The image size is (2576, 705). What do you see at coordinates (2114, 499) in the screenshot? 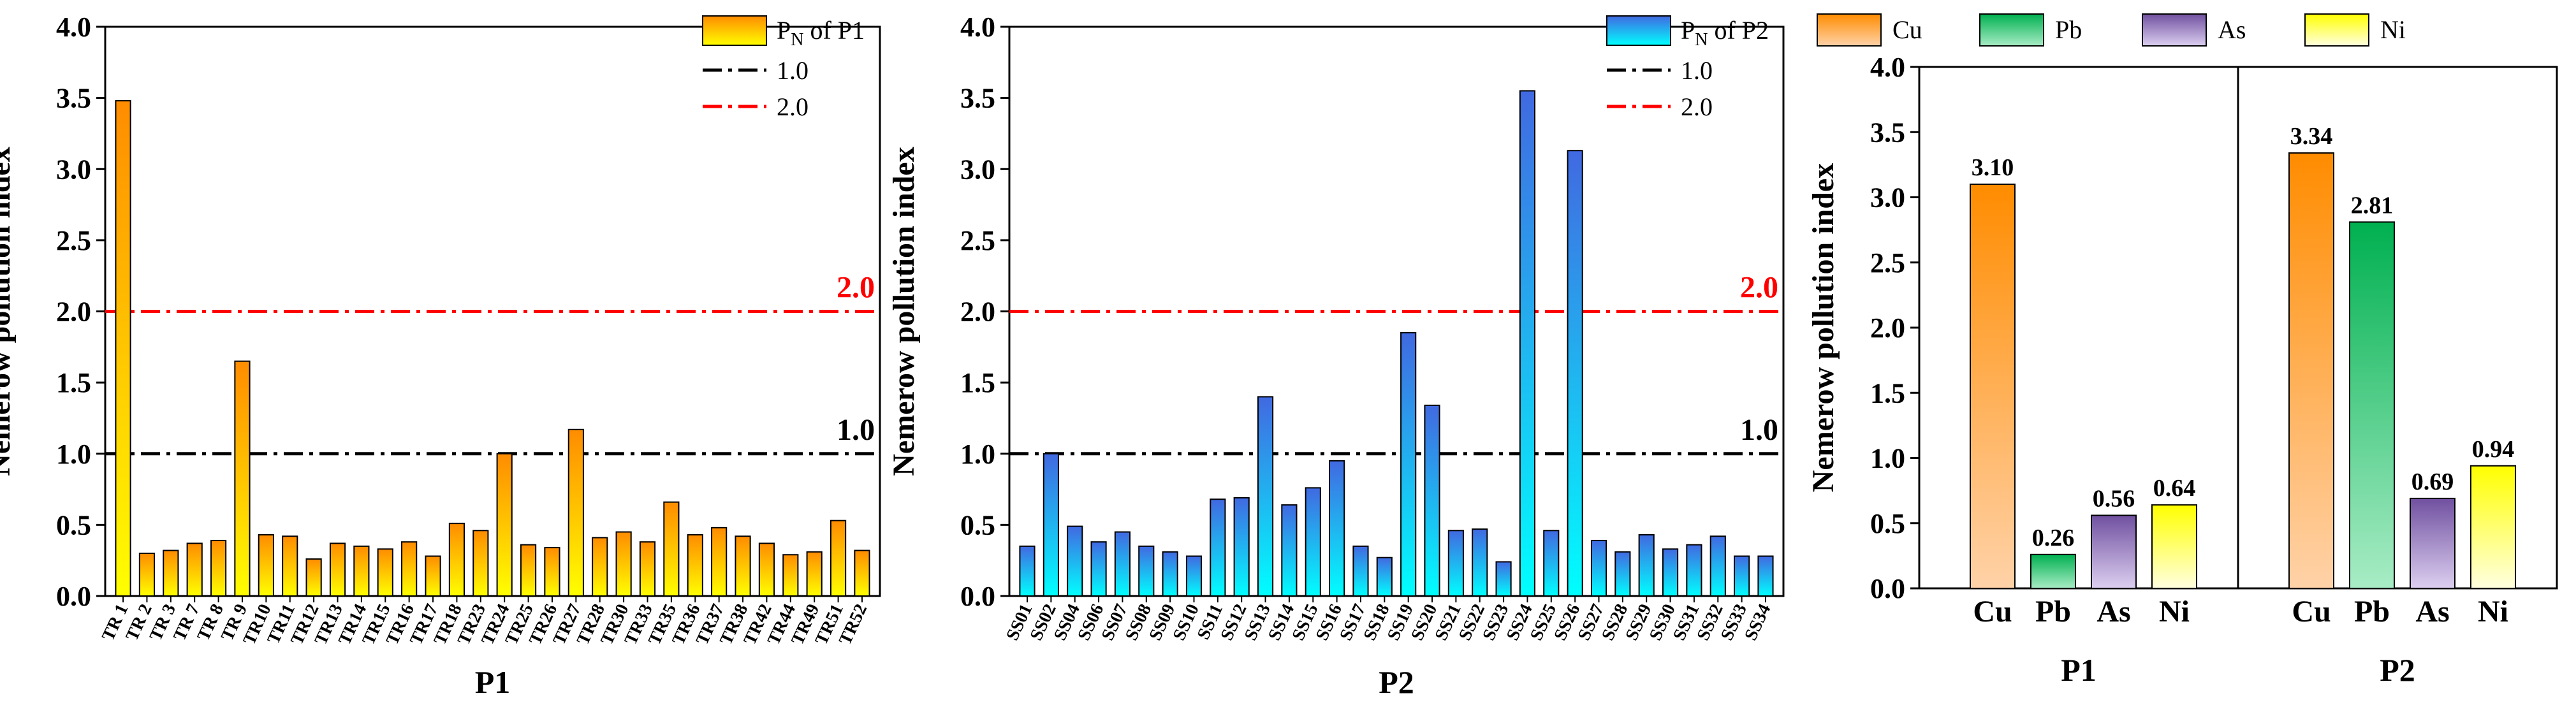
I see `bar-value-label: 0.56` at bounding box center [2114, 499].